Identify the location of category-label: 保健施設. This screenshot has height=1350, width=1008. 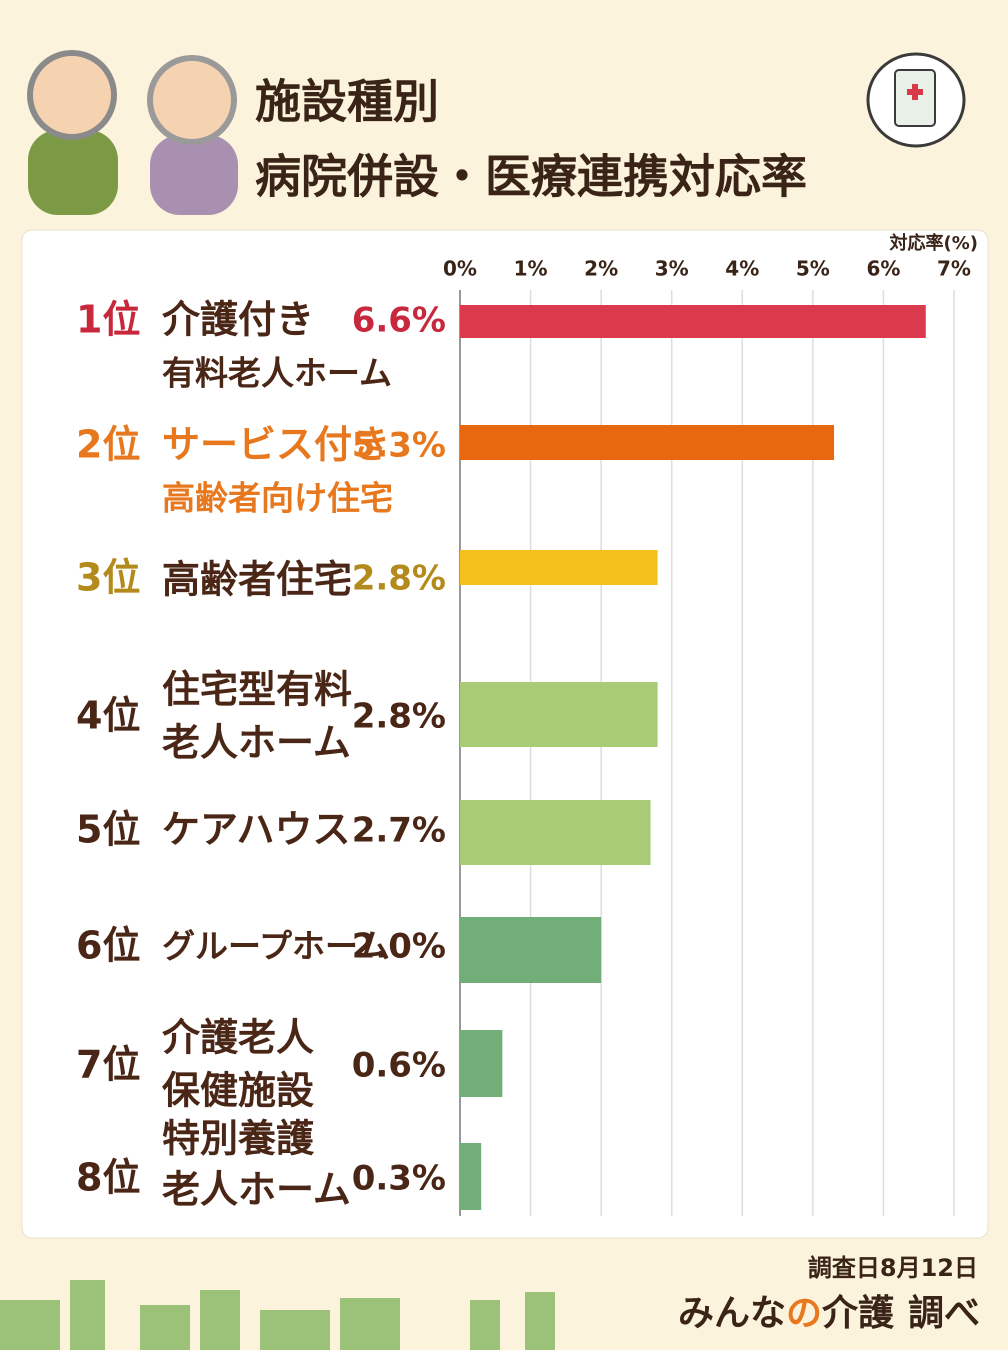
(238, 1091).